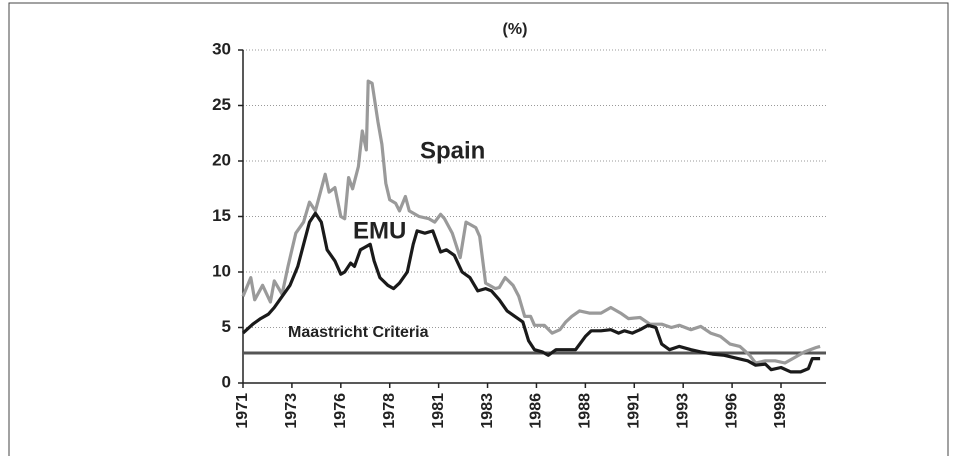 This screenshot has width=958, height=456. Describe the element at coordinates (221, 215) in the screenshot. I see `y-tick-label: 15` at that location.